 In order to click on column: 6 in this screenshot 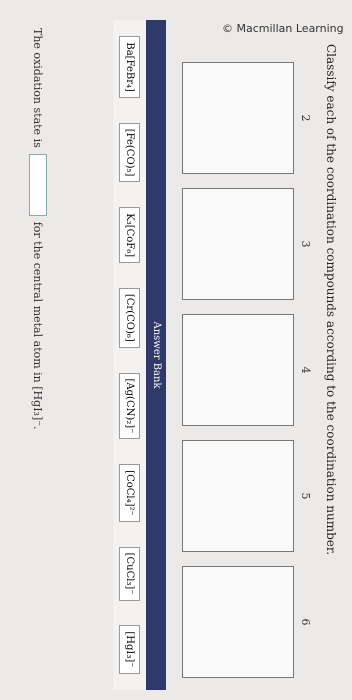, I will do `click(247, 622)`.